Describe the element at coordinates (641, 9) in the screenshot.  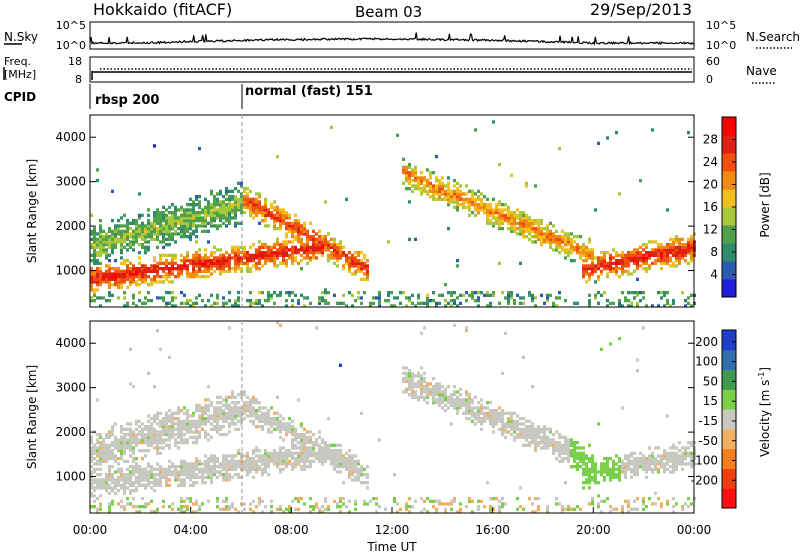
I see `date-title: 29/Sep/2013` at that location.